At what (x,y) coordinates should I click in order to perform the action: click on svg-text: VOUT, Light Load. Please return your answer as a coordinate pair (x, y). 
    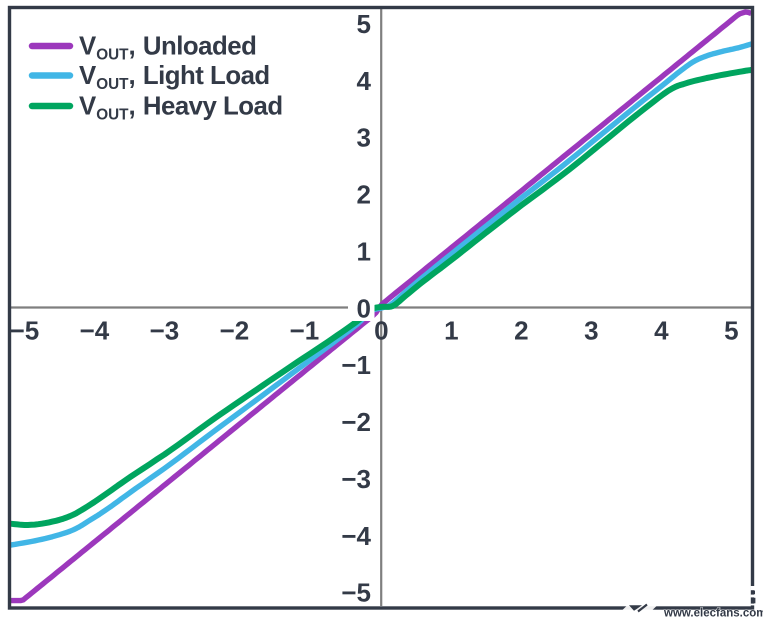
    Looking at the image, I should click on (174, 77).